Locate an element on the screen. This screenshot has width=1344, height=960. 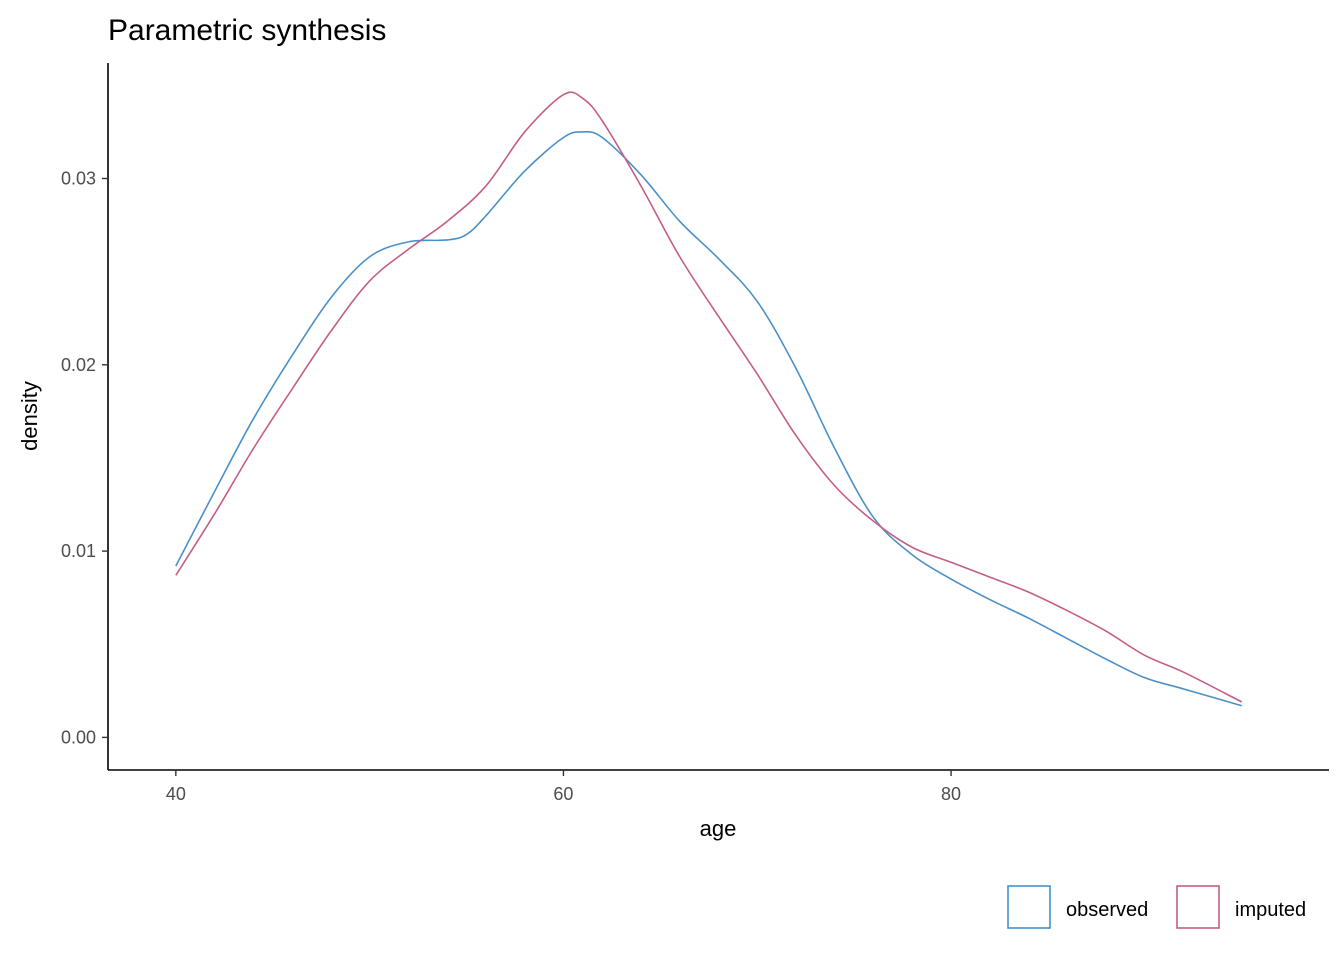
x-axis-title: age is located at coordinates (718, 828).